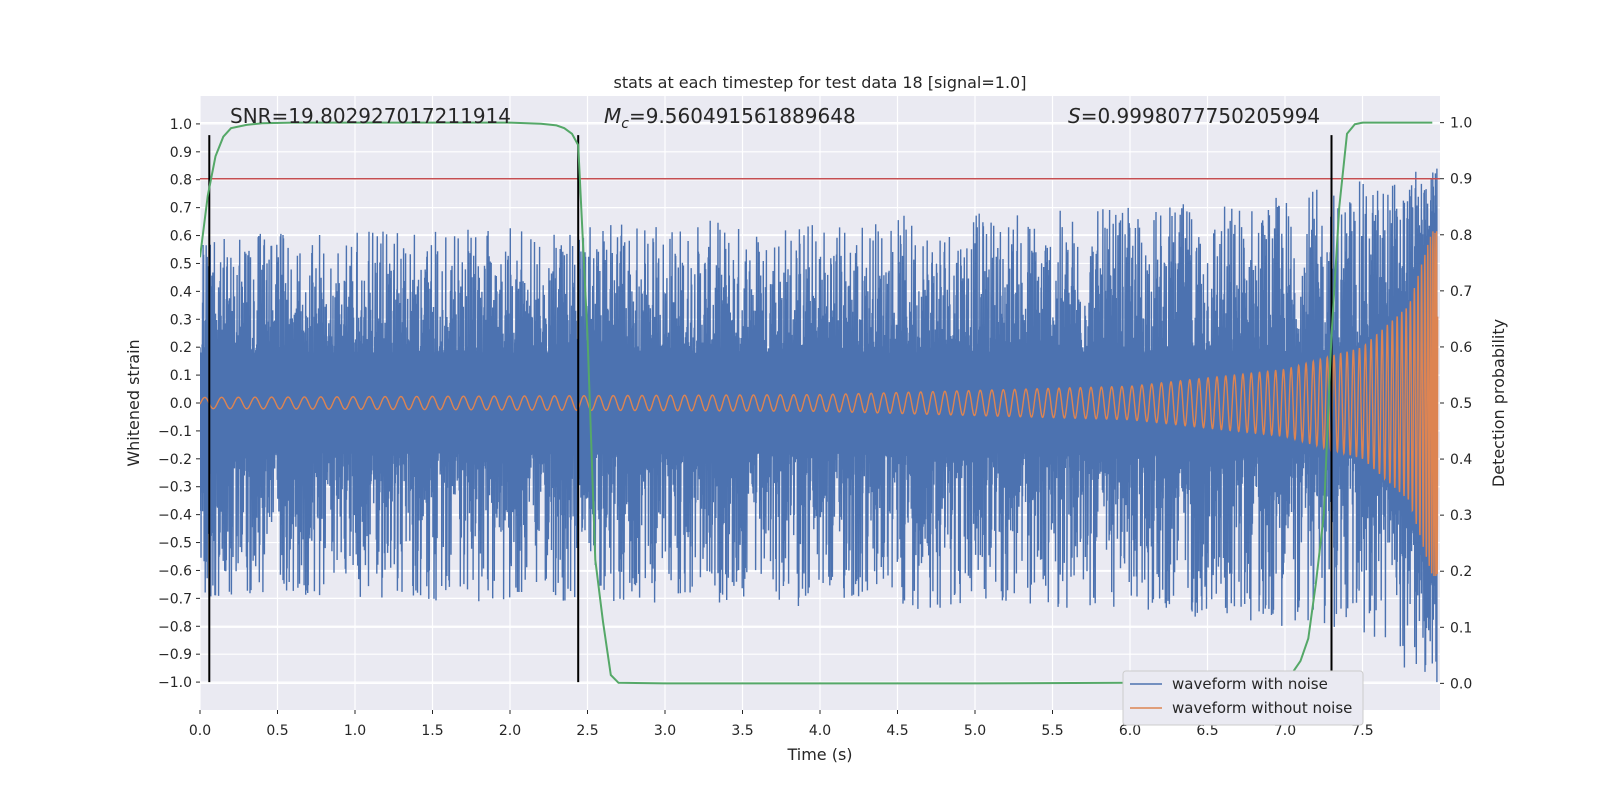 The image size is (1600, 800). I want to click on y-tick-label: 0.8, so click(181, 181).